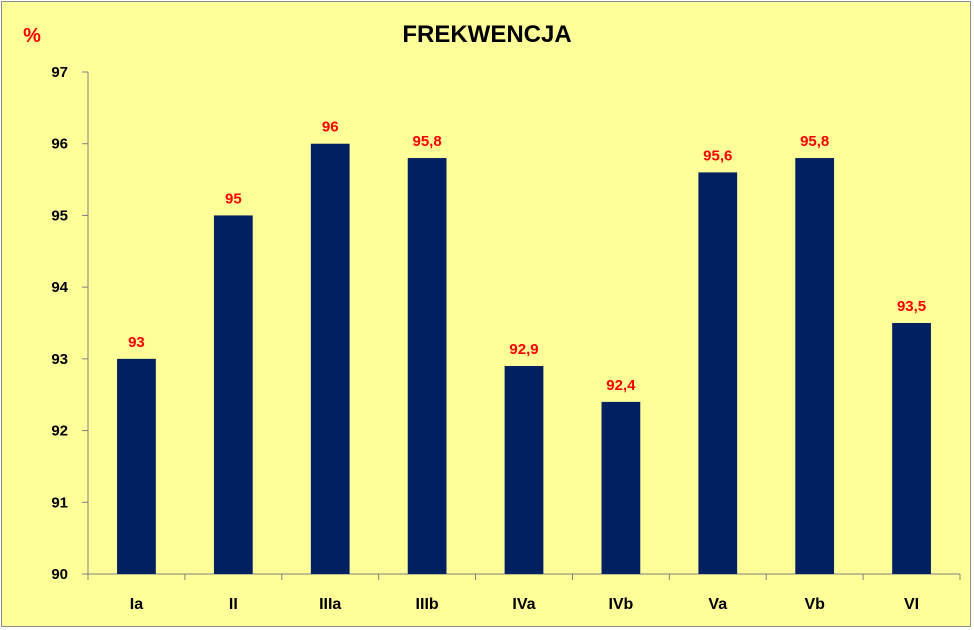 This screenshot has width=974, height=630. Describe the element at coordinates (330, 127) in the screenshot. I see `data-label: 96` at that location.